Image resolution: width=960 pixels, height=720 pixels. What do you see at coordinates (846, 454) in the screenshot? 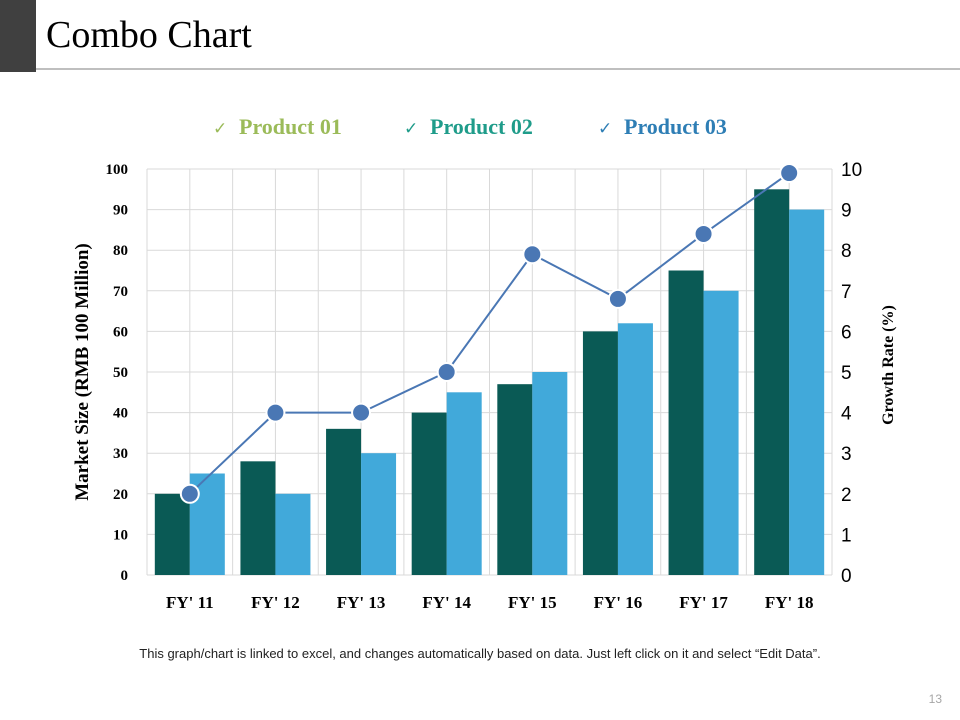
I see `y2-tick-label: 3` at bounding box center [846, 454].